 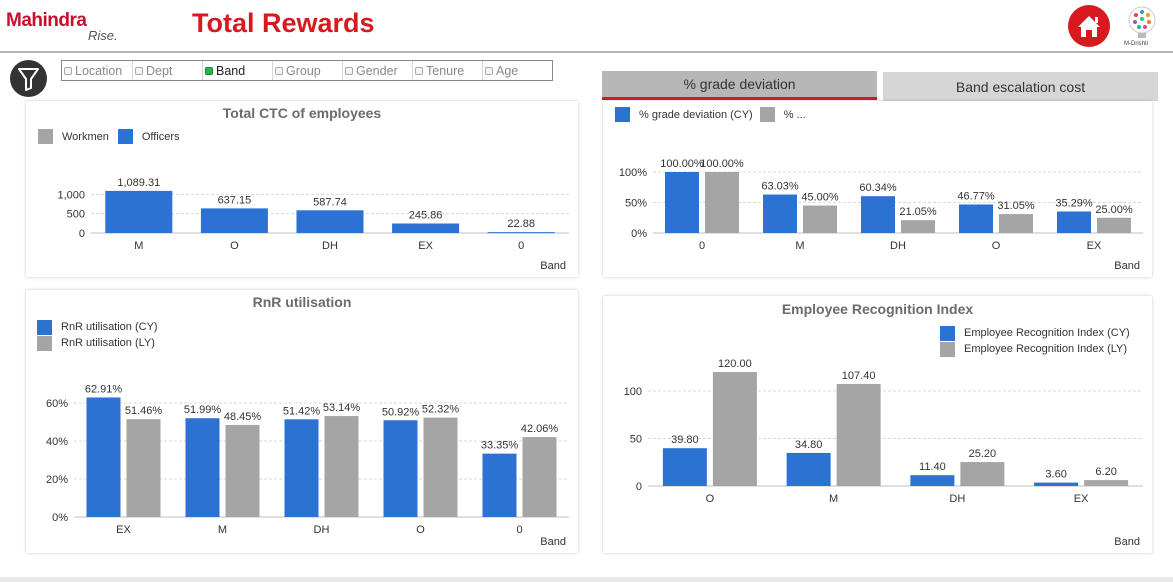 I want to click on data-label: 45.00%, so click(x=820, y=198).